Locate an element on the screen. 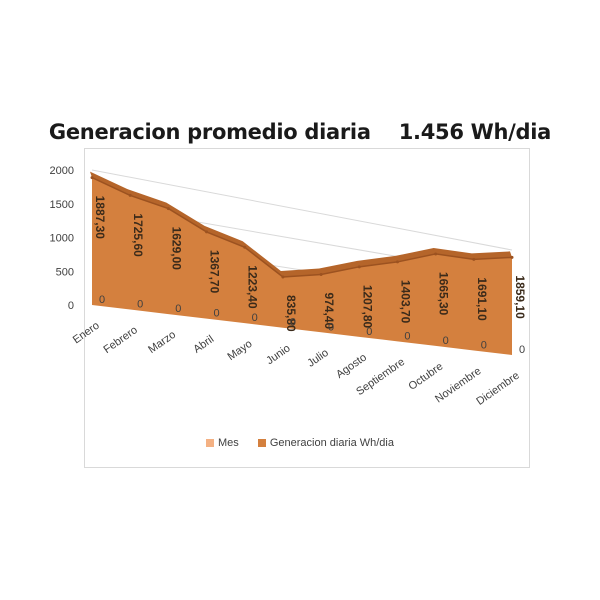  category-label: Agosto is located at coordinates (351, 365).